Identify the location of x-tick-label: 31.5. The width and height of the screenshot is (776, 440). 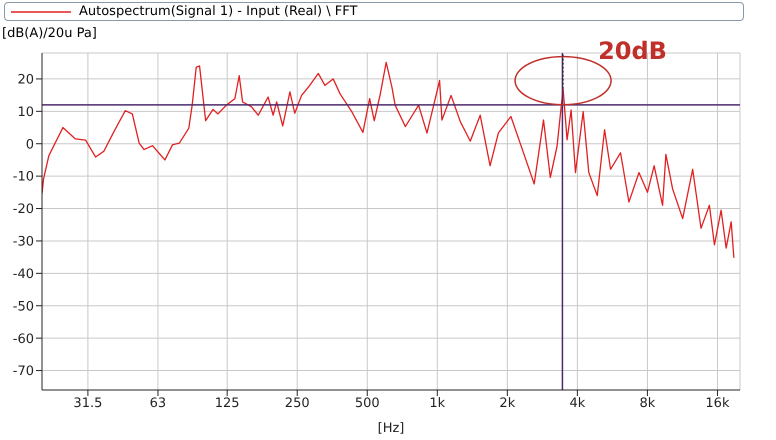
(87, 404).